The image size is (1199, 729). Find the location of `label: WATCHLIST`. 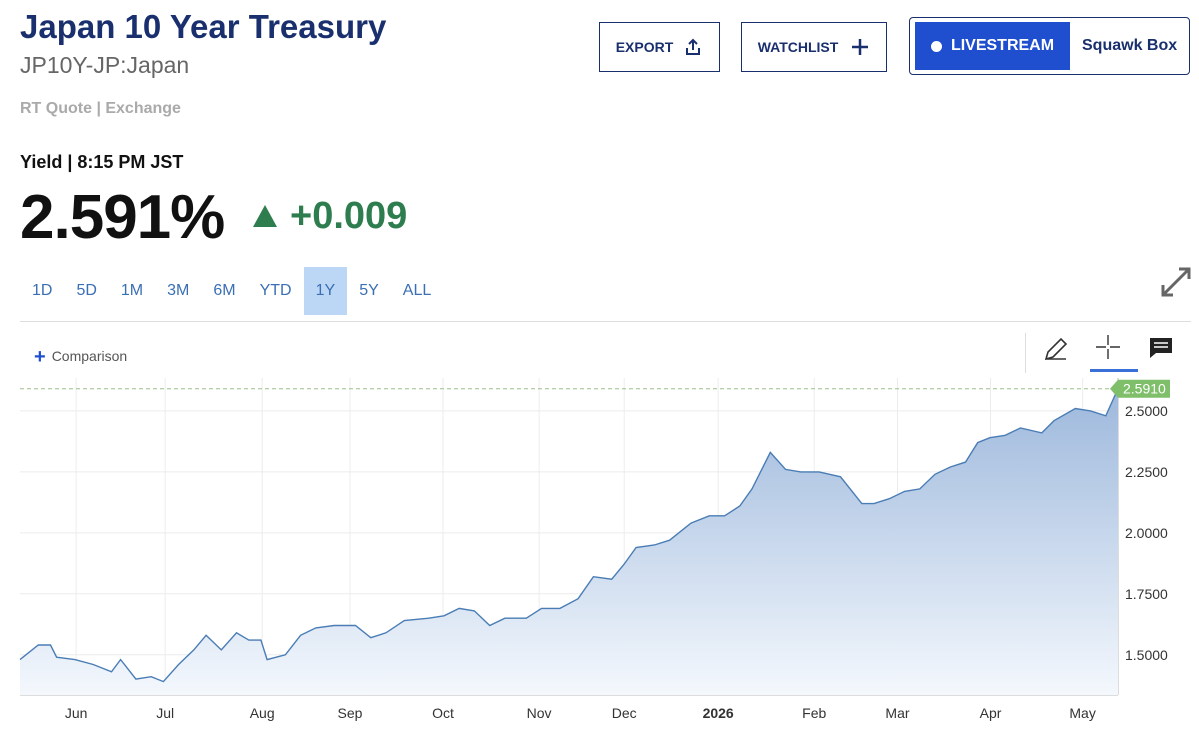

label: WATCHLIST is located at coordinates (798, 47).